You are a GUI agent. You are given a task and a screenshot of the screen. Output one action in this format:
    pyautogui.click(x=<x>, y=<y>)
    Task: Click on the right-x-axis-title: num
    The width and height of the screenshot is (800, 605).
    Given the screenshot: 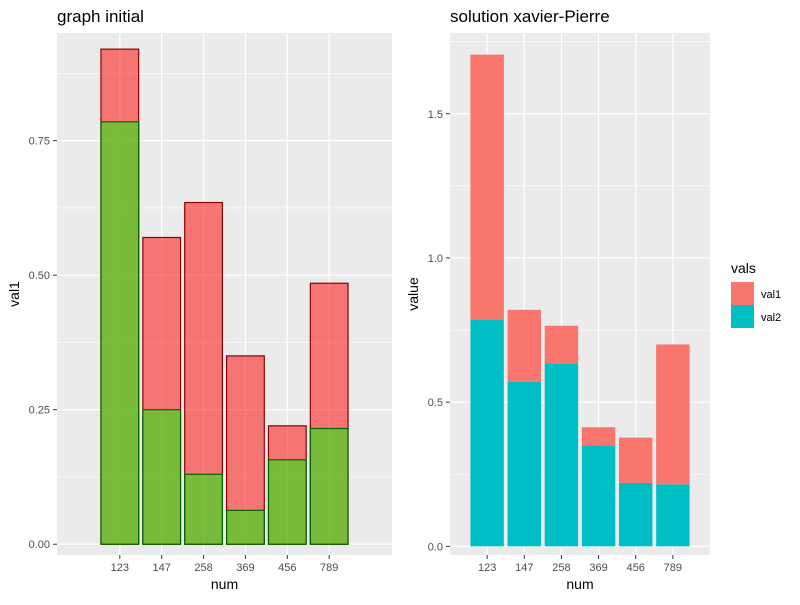 What is the action you would take?
    pyautogui.click(x=579, y=584)
    